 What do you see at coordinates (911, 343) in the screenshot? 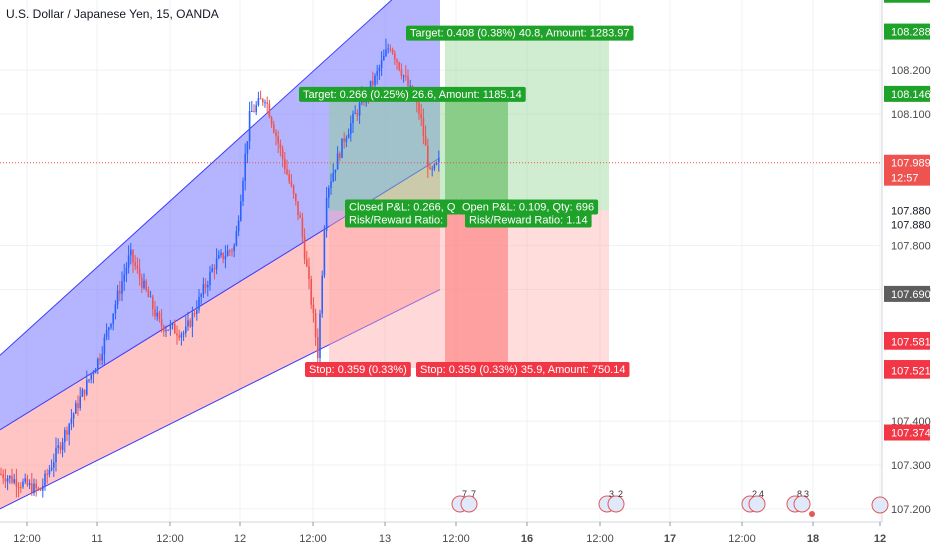
I see `price-tag: 107.581` at bounding box center [911, 343].